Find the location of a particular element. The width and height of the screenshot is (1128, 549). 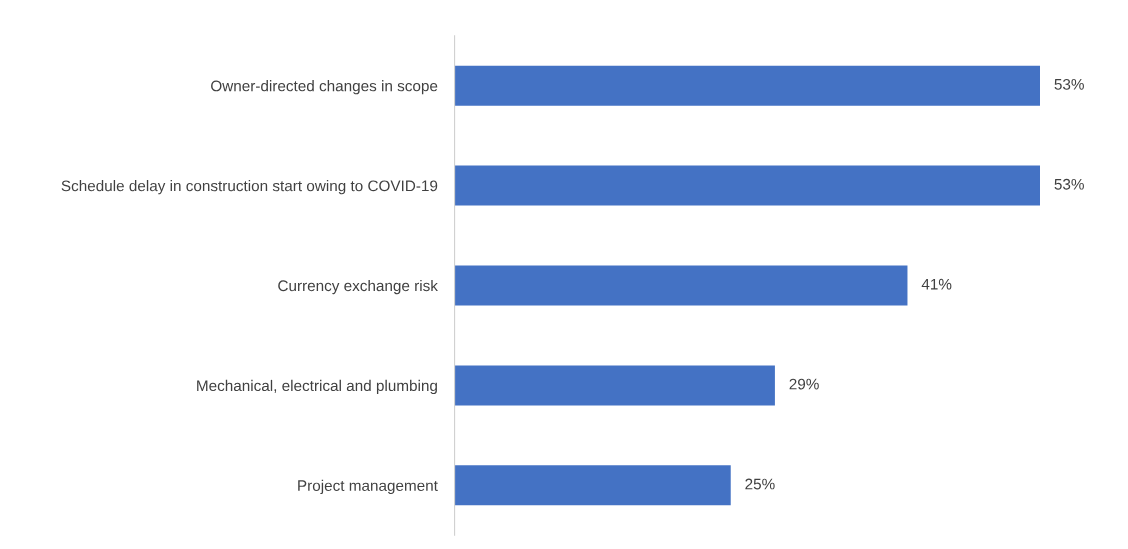

y-tick-label: Owner-directed changes in scope is located at coordinates (324, 87).